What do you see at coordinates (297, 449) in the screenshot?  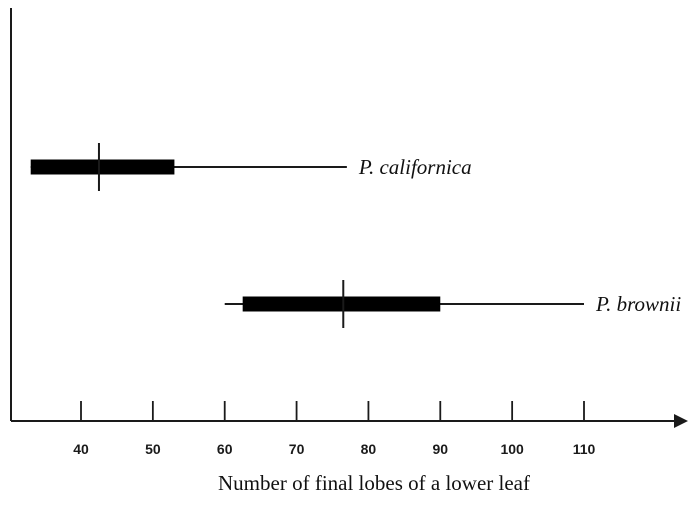 I see `x-tick-label-70: 70` at bounding box center [297, 449].